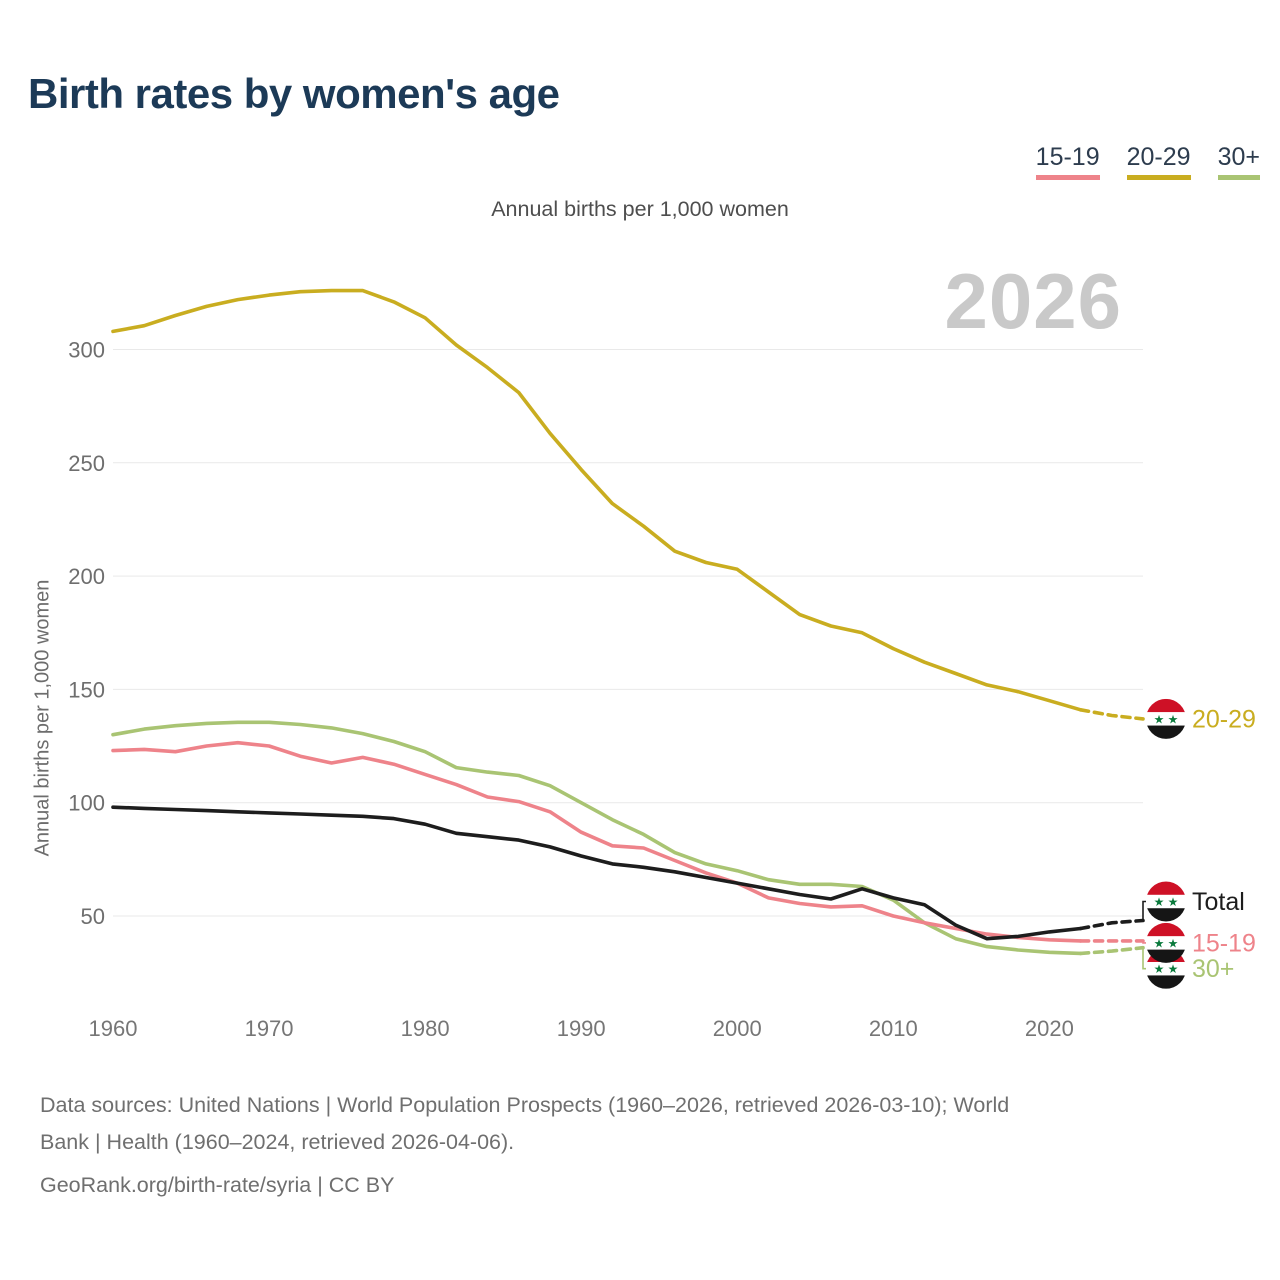 The height and width of the screenshot is (1280, 1280). I want to click on series-projection-Total, so click(1111, 924).